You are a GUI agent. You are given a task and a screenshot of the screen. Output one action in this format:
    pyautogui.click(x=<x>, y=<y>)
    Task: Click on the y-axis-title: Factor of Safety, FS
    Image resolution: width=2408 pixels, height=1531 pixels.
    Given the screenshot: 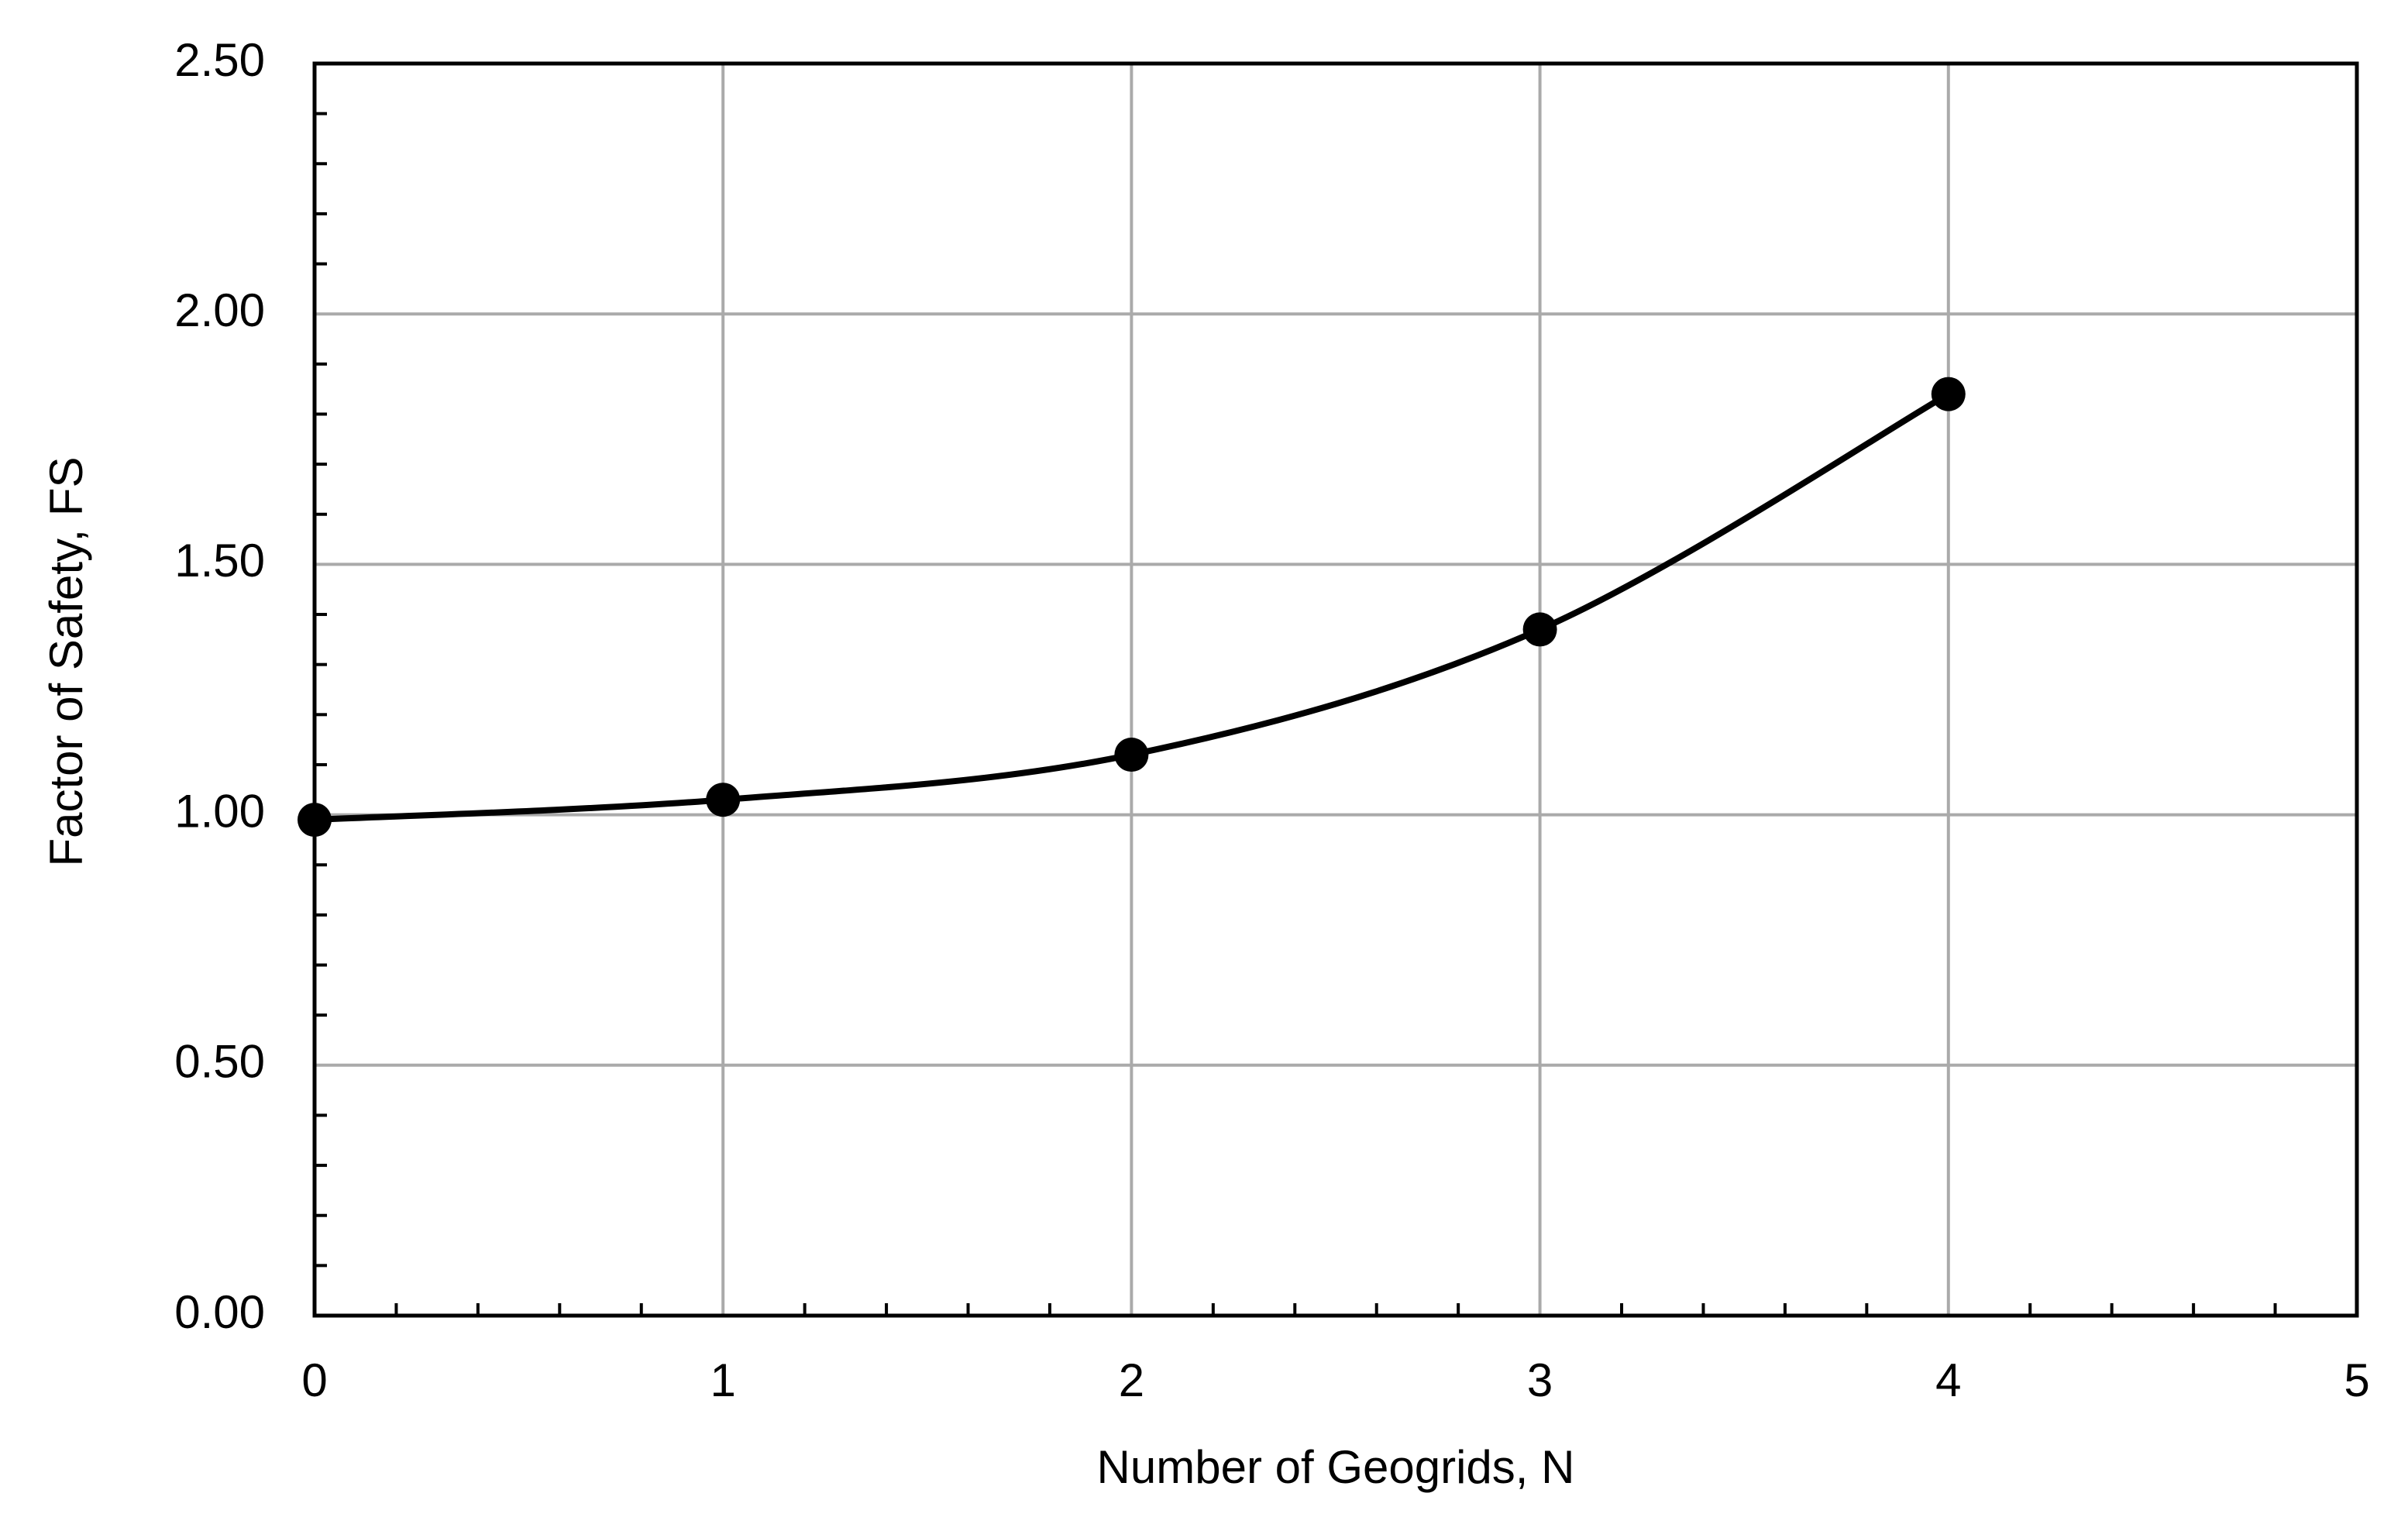 What is the action you would take?
    pyautogui.click(x=66, y=661)
    